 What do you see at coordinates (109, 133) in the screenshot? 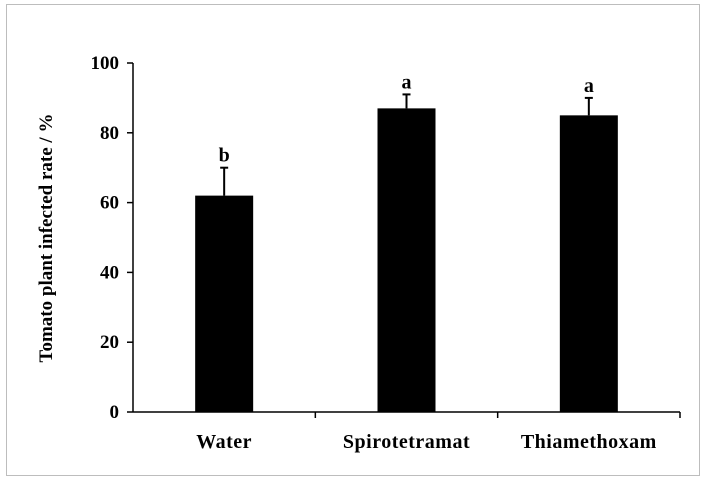
I see `y-tick-label: 80` at bounding box center [109, 133].